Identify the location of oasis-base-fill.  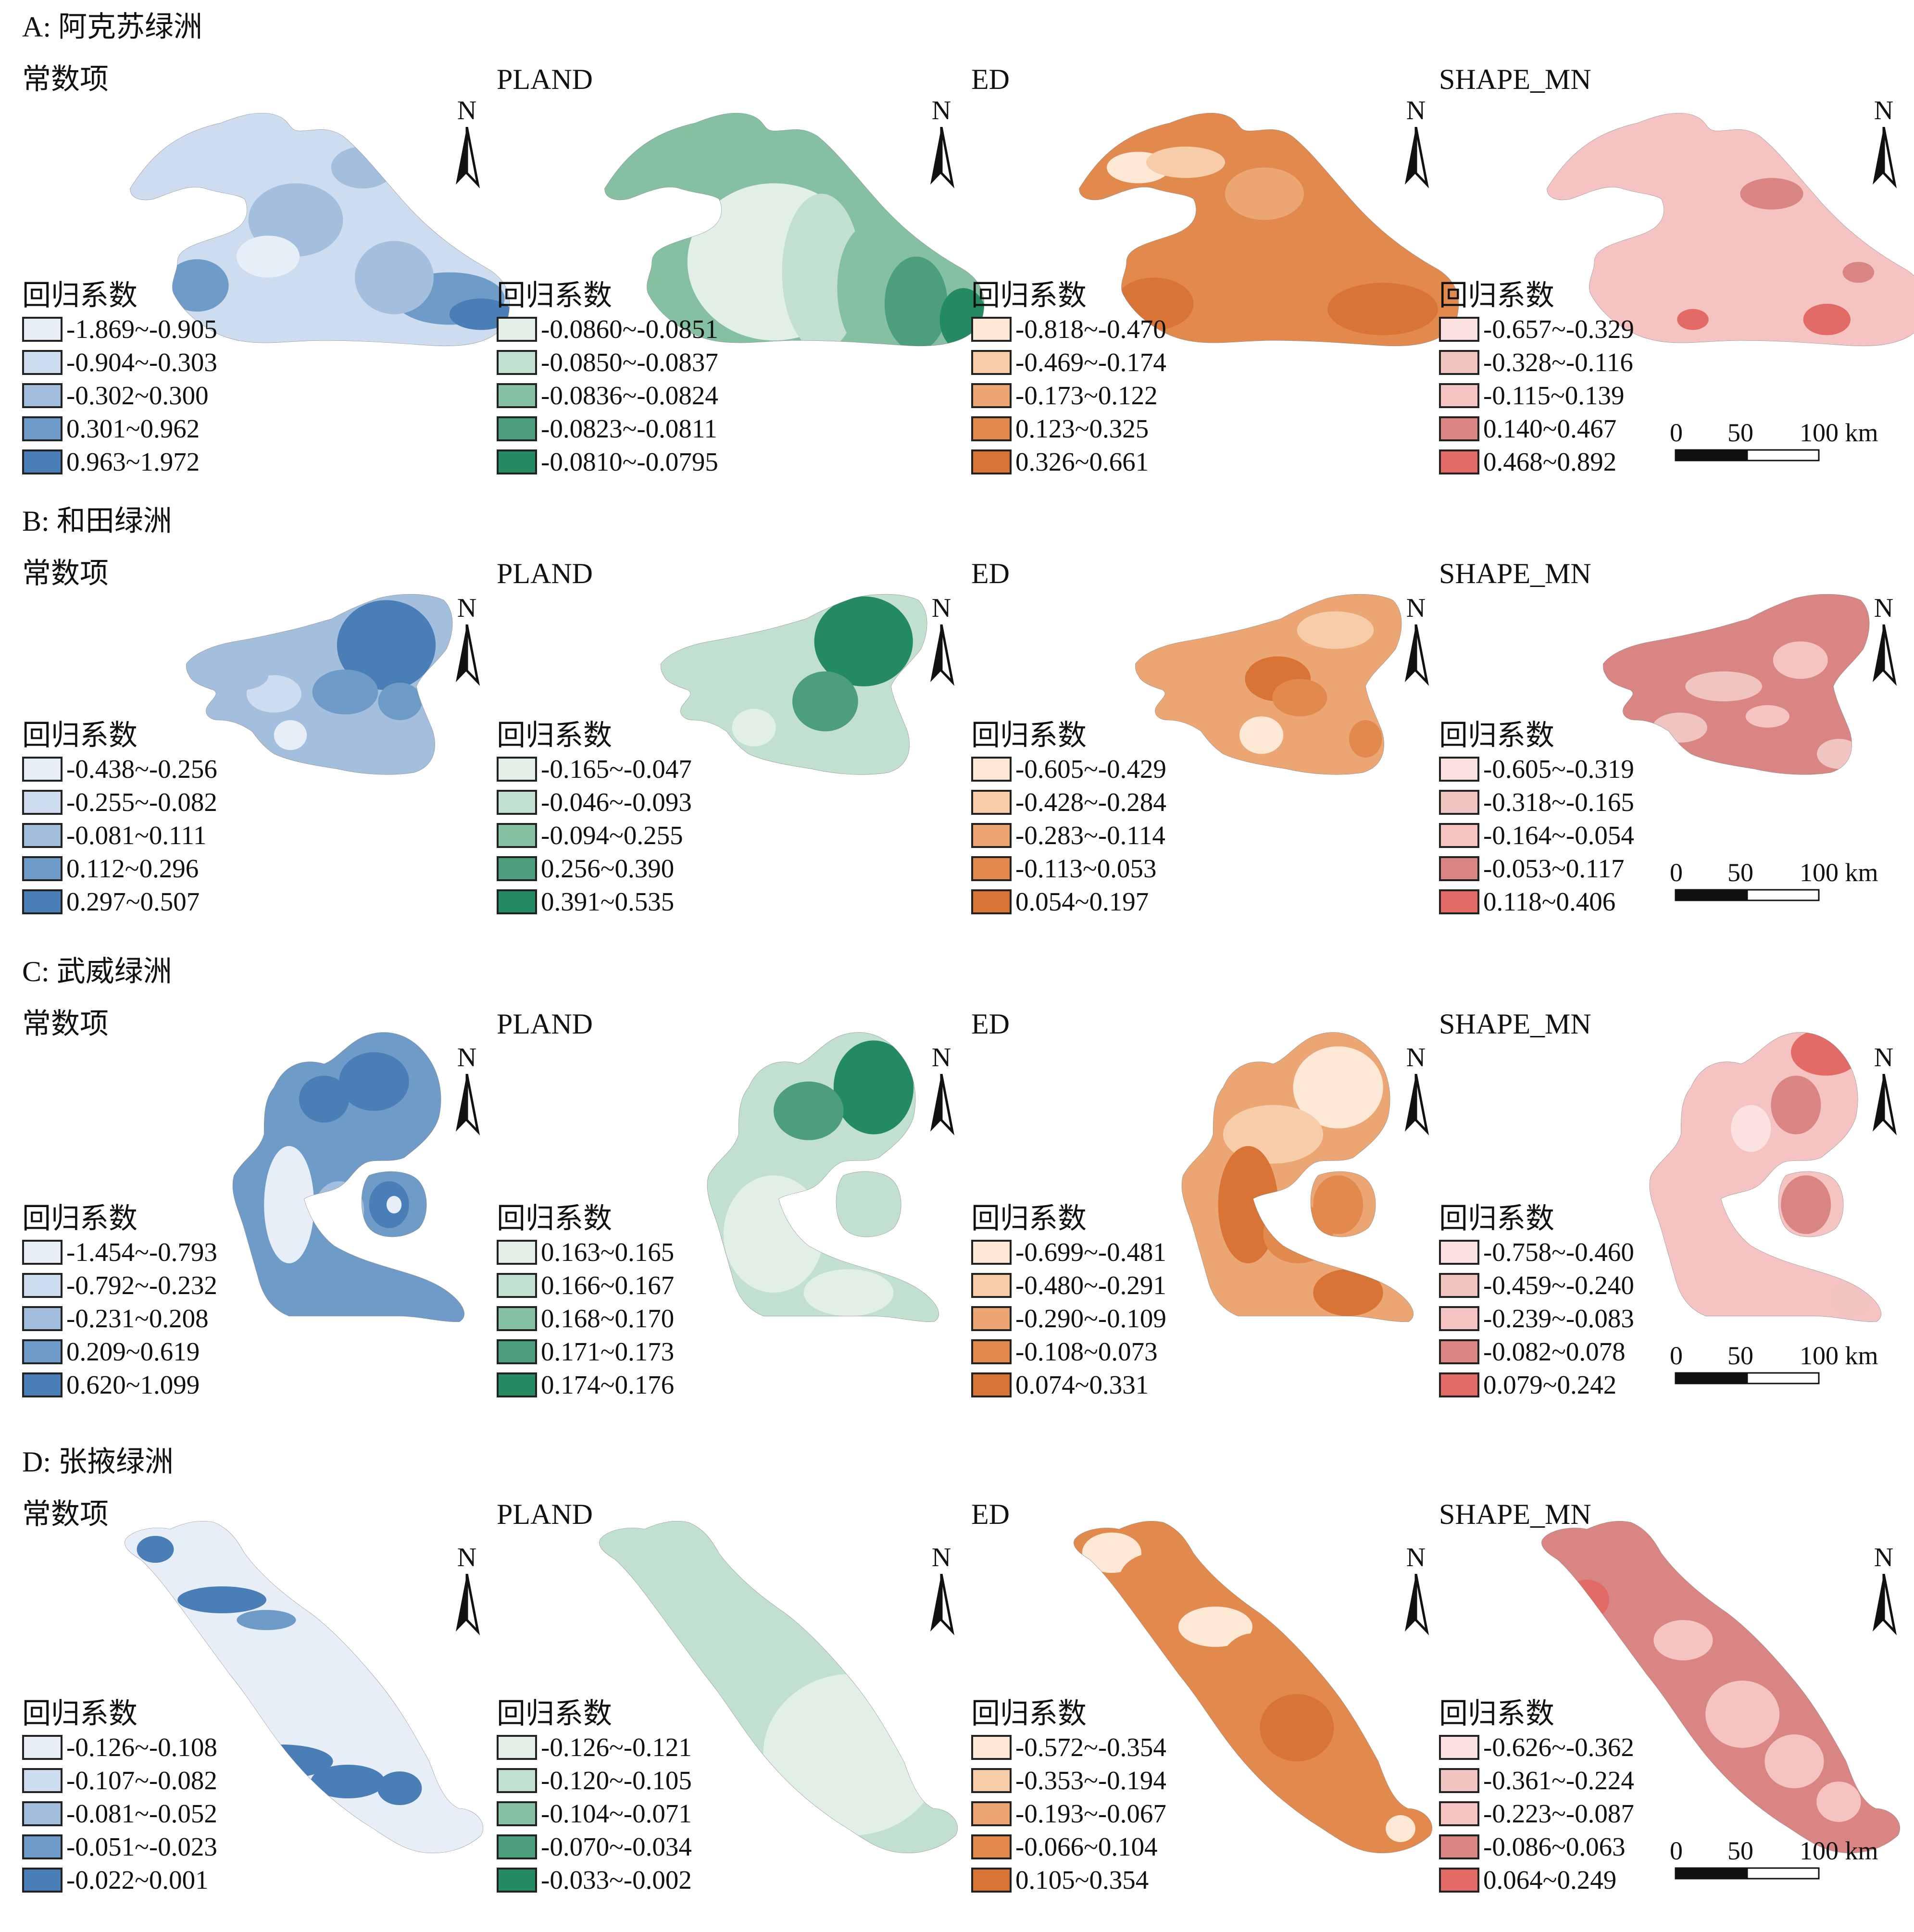
(1765, 1177).